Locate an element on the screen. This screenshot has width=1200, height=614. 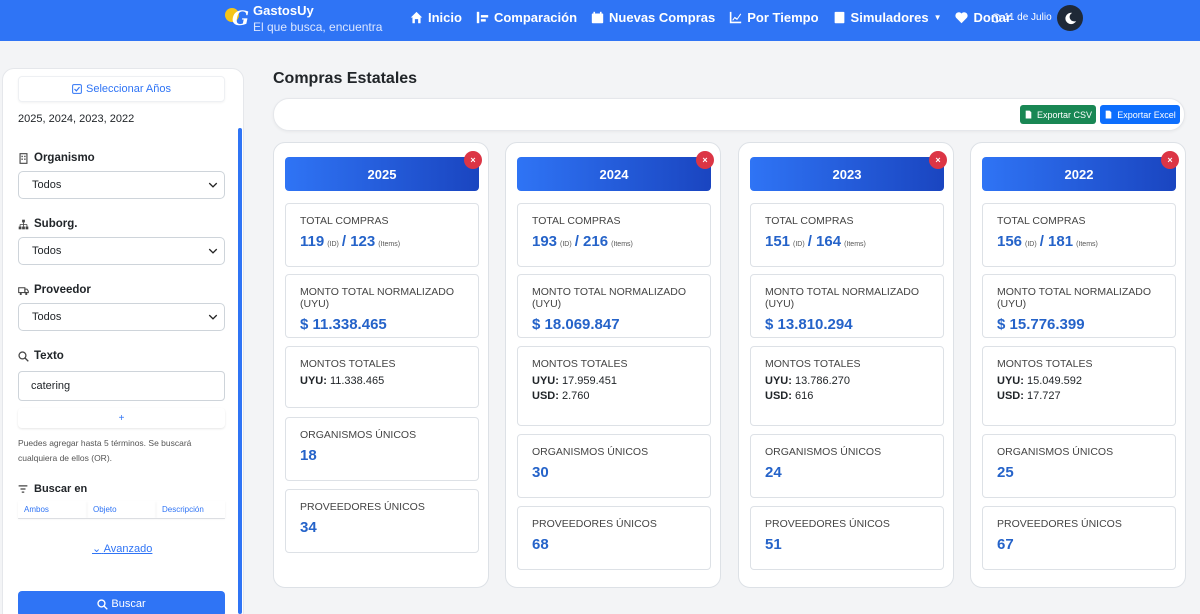
select-years-button: Seleccionar Años is located at coordinates (121, 89).